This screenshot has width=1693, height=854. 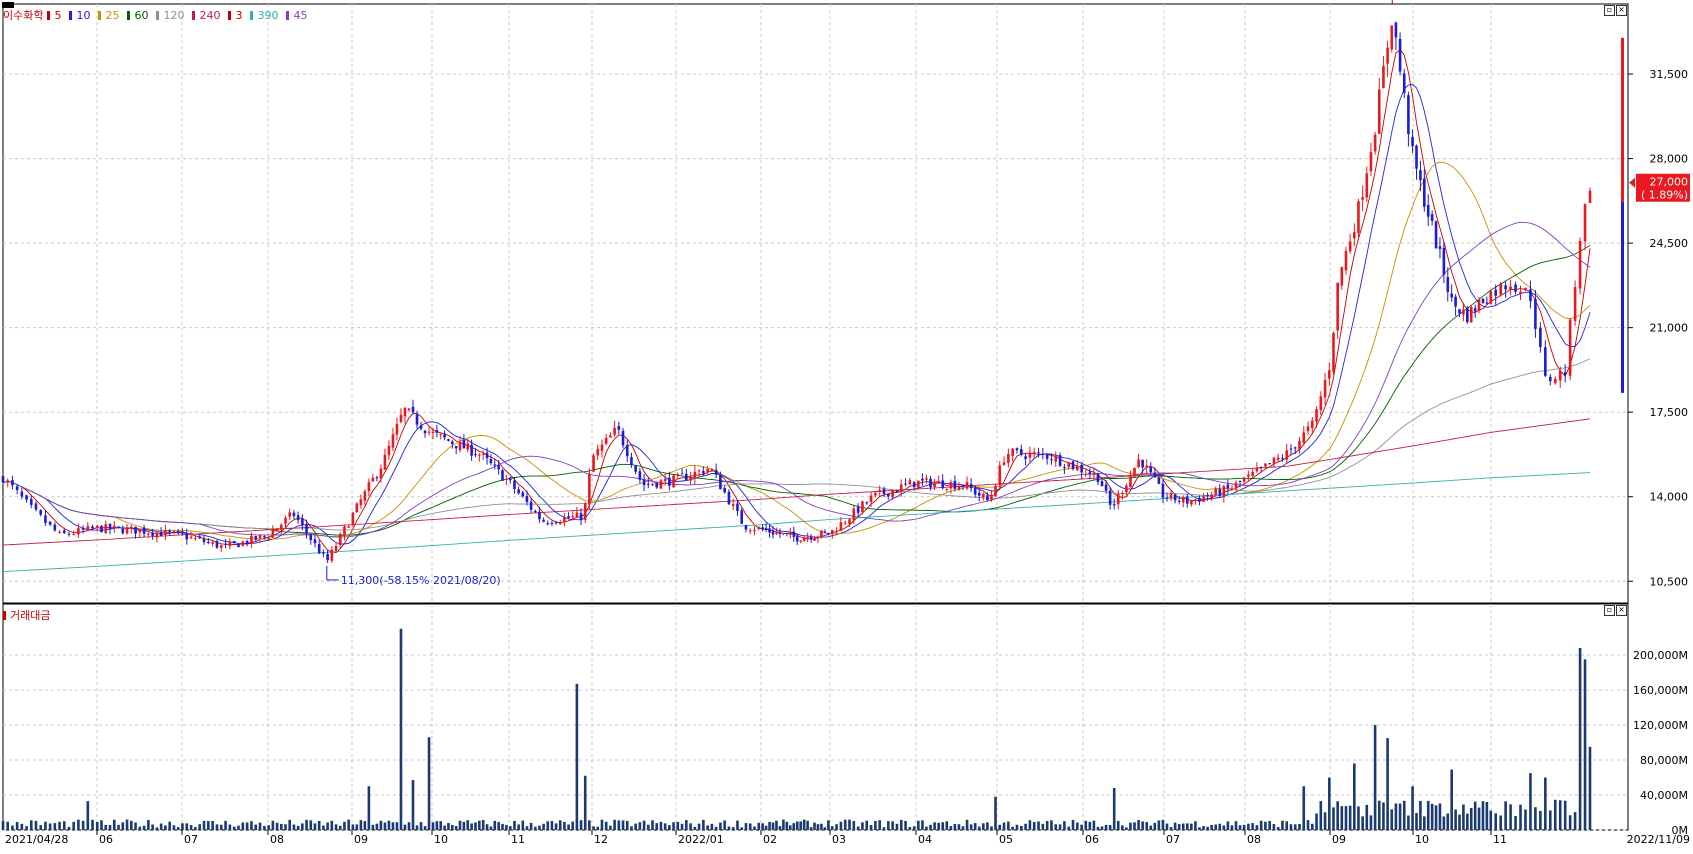 What do you see at coordinates (56, 15) in the screenshot?
I see `ma-legend-item: 5` at bounding box center [56, 15].